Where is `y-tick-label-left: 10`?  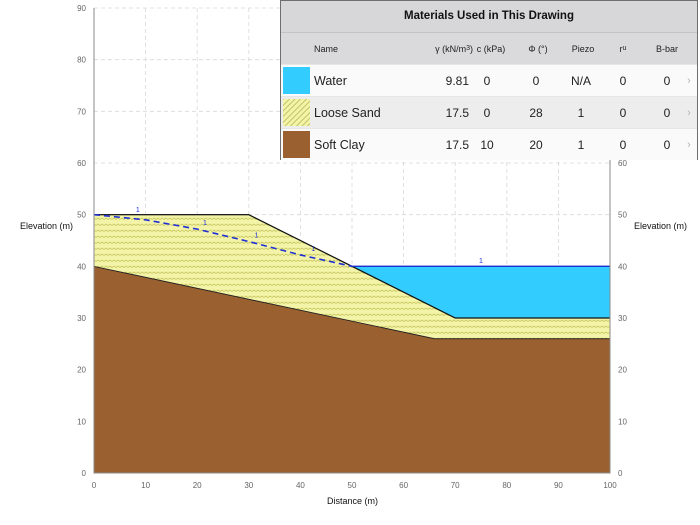 y-tick-label-left: 10 is located at coordinates (81, 421).